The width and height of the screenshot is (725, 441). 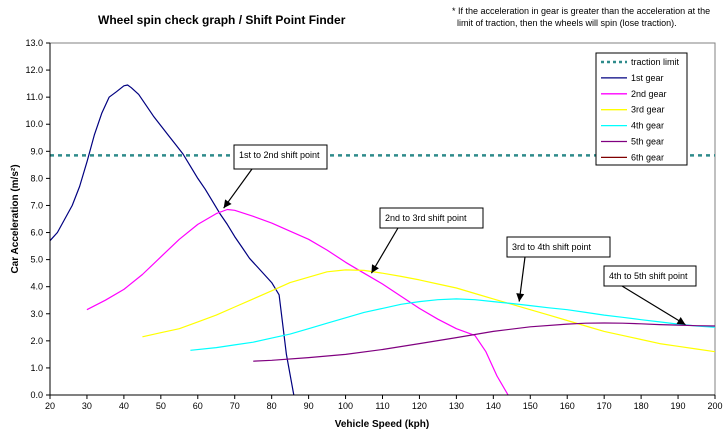 I want to click on y-tick-label: 7.0, so click(x=36, y=205).